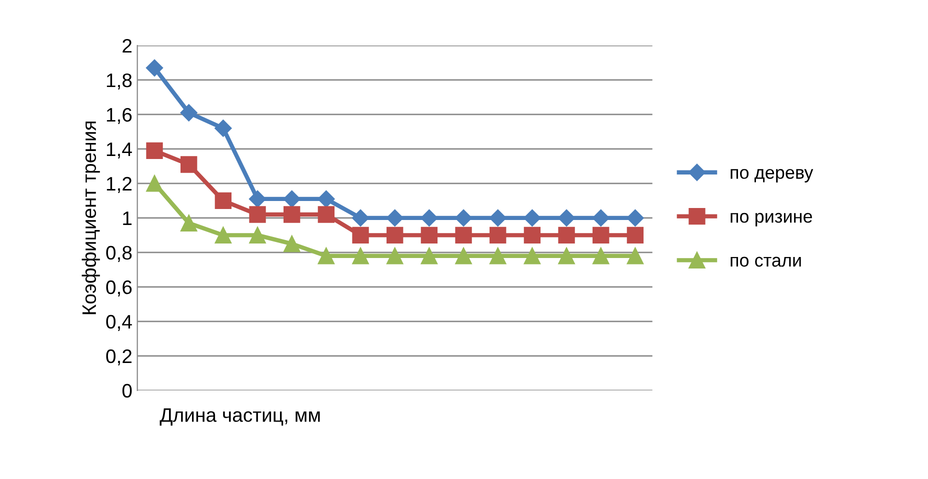 Image resolution: width=928 pixels, height=479 pixels. What do you see at coordinates (119, 254) in the screenshot?
I see `y-tick-label: 0,8` at bounding box center [119, 254].